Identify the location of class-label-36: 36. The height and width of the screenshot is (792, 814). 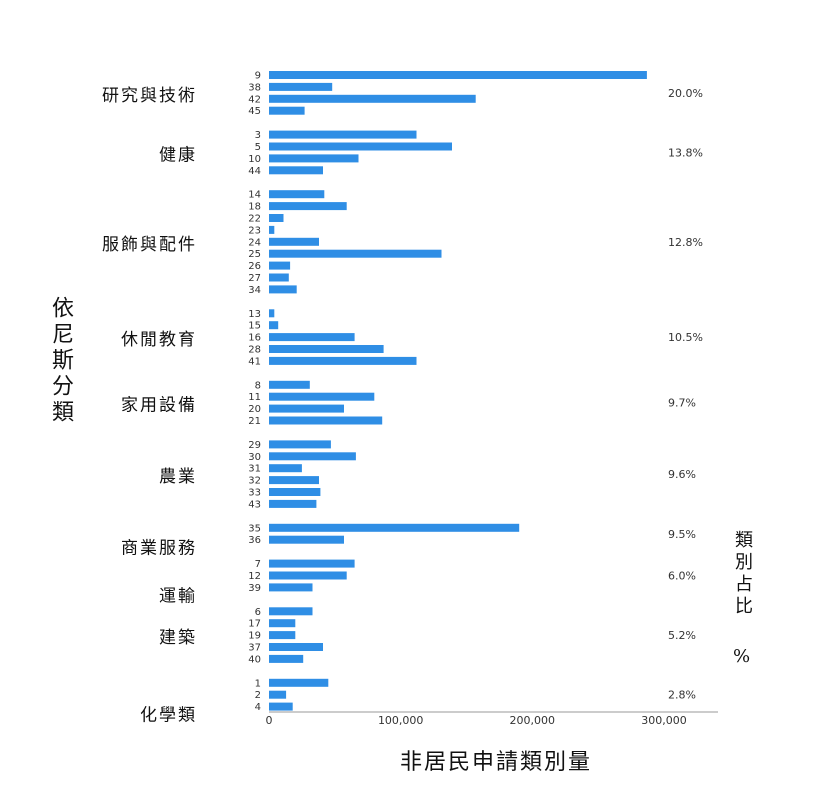
(254, 540).